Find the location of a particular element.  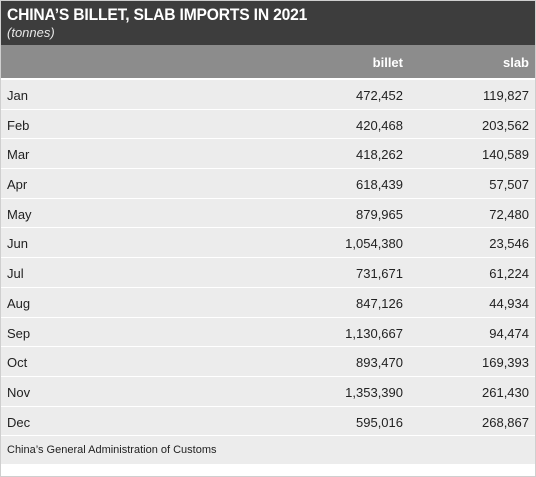

table-row: Dec 595,016 268,867 is located at coordinates (268, 421).